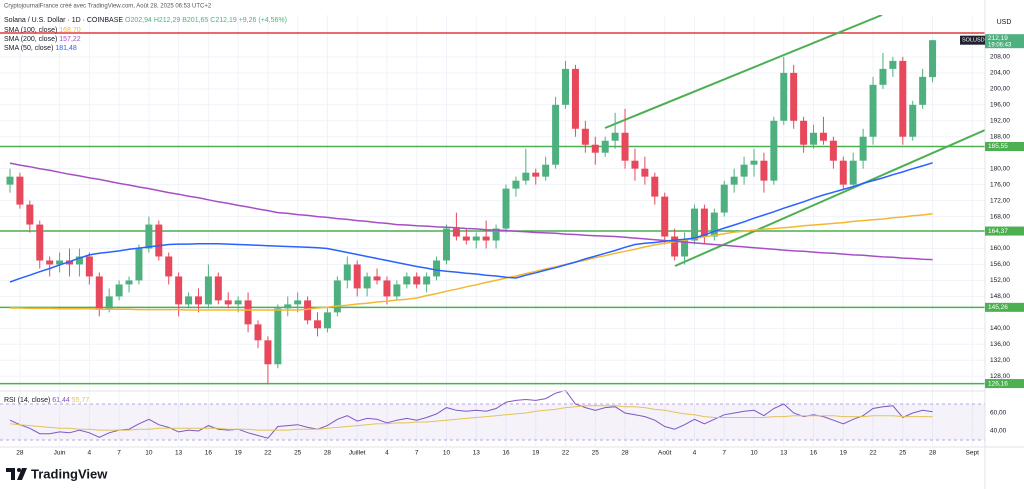 The image size is (1024, 489). What do you see at coordinates (998, 146) in the screenshot?
I see `level-label: 185,55` at bounding box center [998, 146].